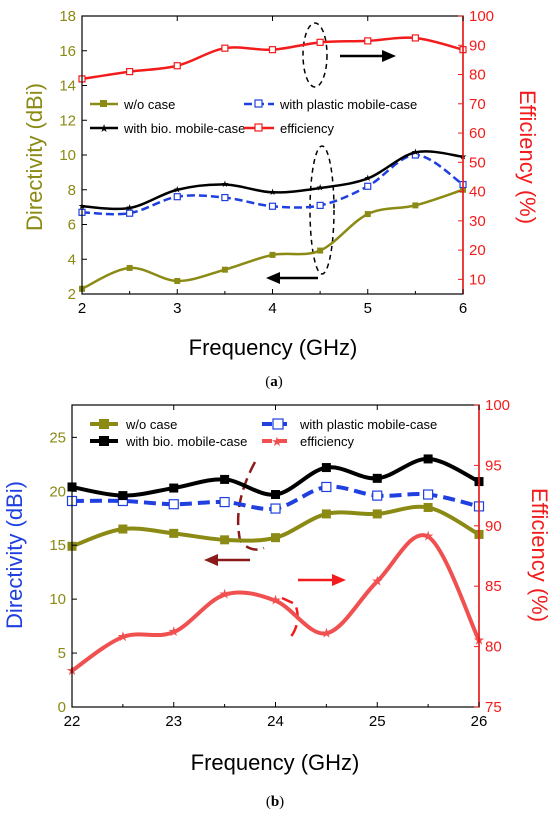 The height and width of the screenshot is (816, 550). Describe the element at coordinates (177, 308) in the screenshot. I see `x-tick-label: 3` at that location.